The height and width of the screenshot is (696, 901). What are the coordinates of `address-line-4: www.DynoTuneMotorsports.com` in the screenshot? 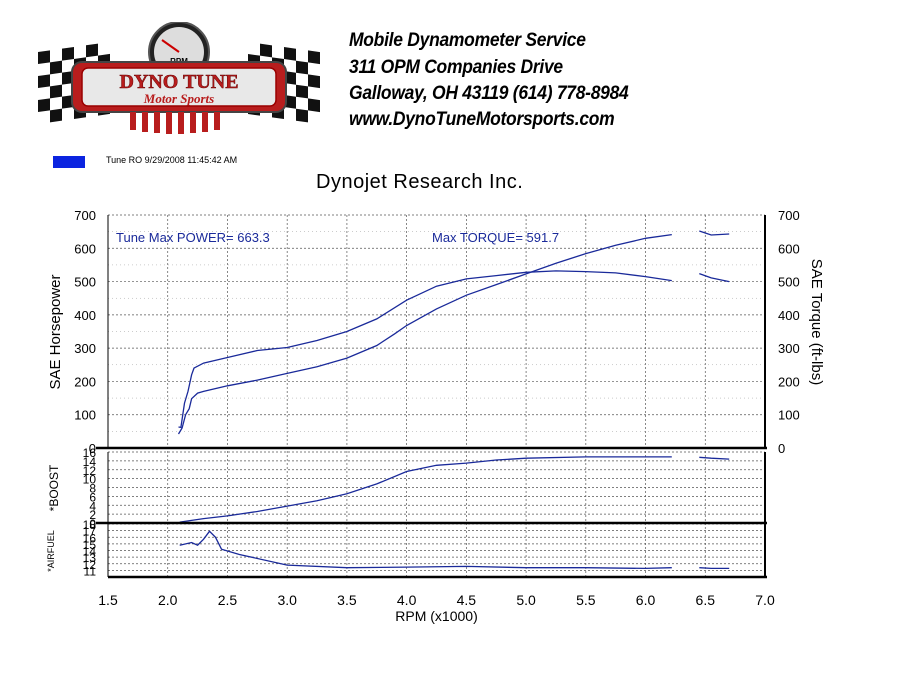 It's located at (482, 119).